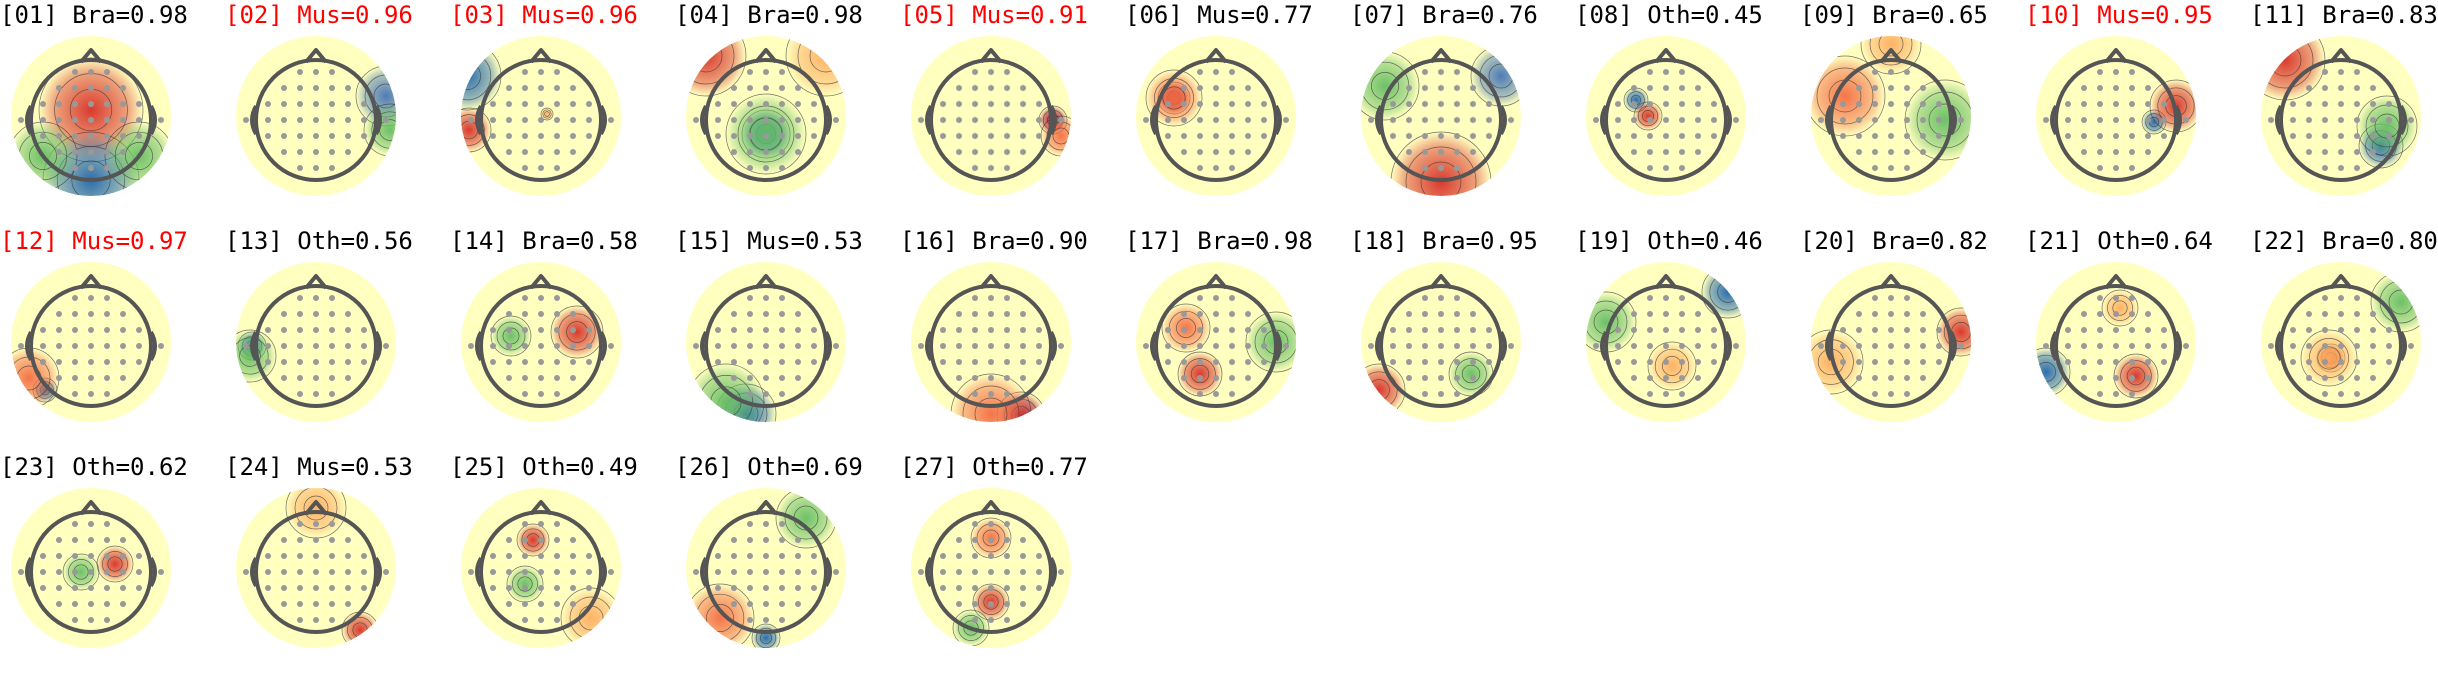  I want to click on component-cell: [22] Bra=0.80, so click(2344, 339).